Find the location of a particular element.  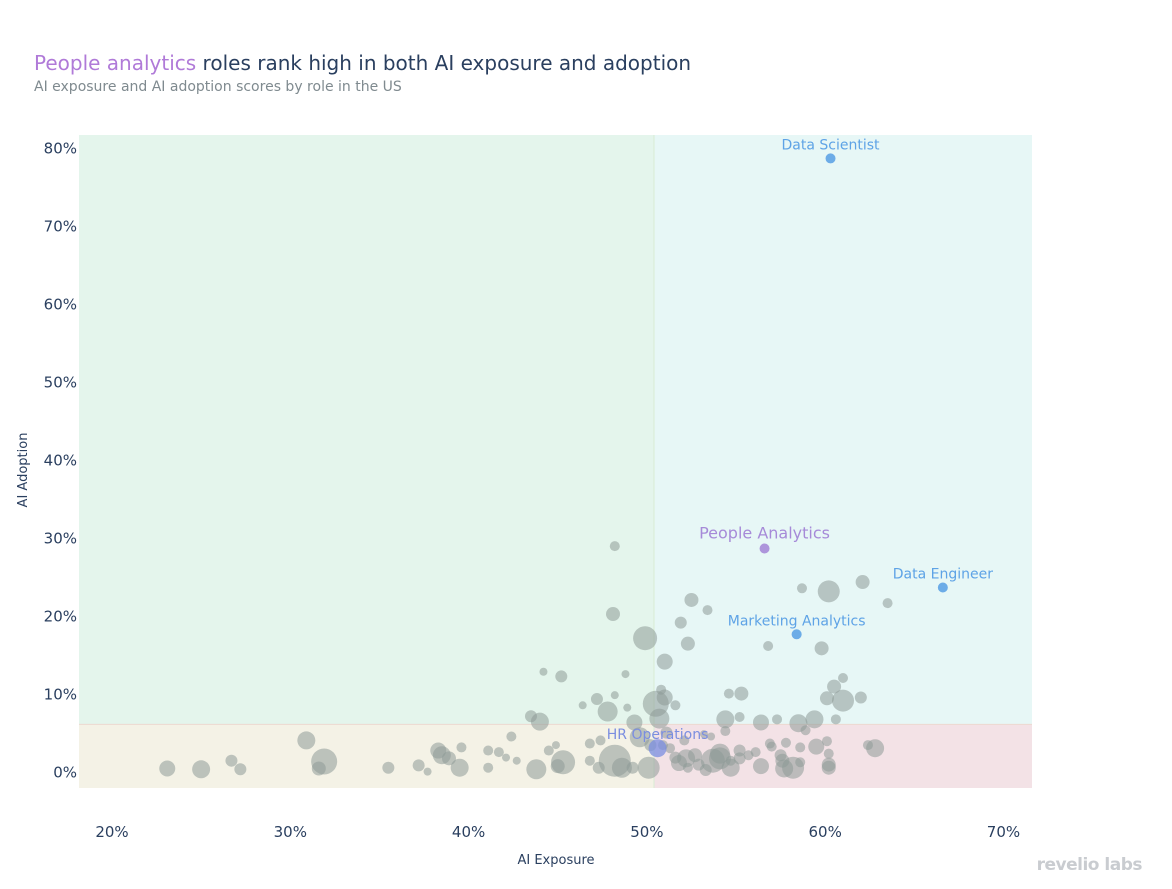

point-label: Data Scientist is located at coordinates (831, 145).